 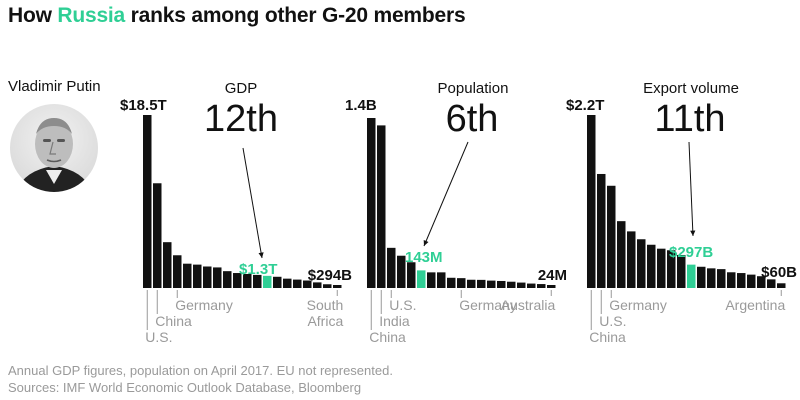 What do you see at coordinates (472, 119) in the screenshot?
I see `rank-label: 6th` at bounding box center [472, 119].